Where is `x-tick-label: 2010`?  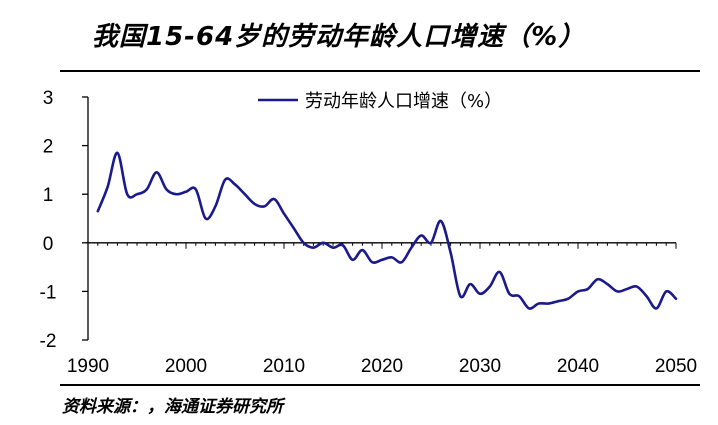 x-tick-label: 2010 is located at coordinates (284, 366).